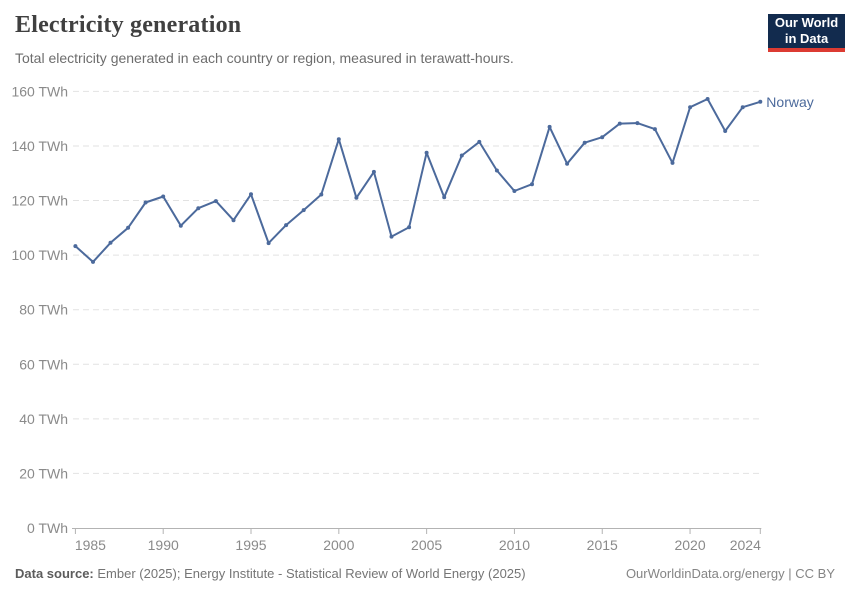  I want to click on y-tick-label: 40 TWh, so click(43, 419).